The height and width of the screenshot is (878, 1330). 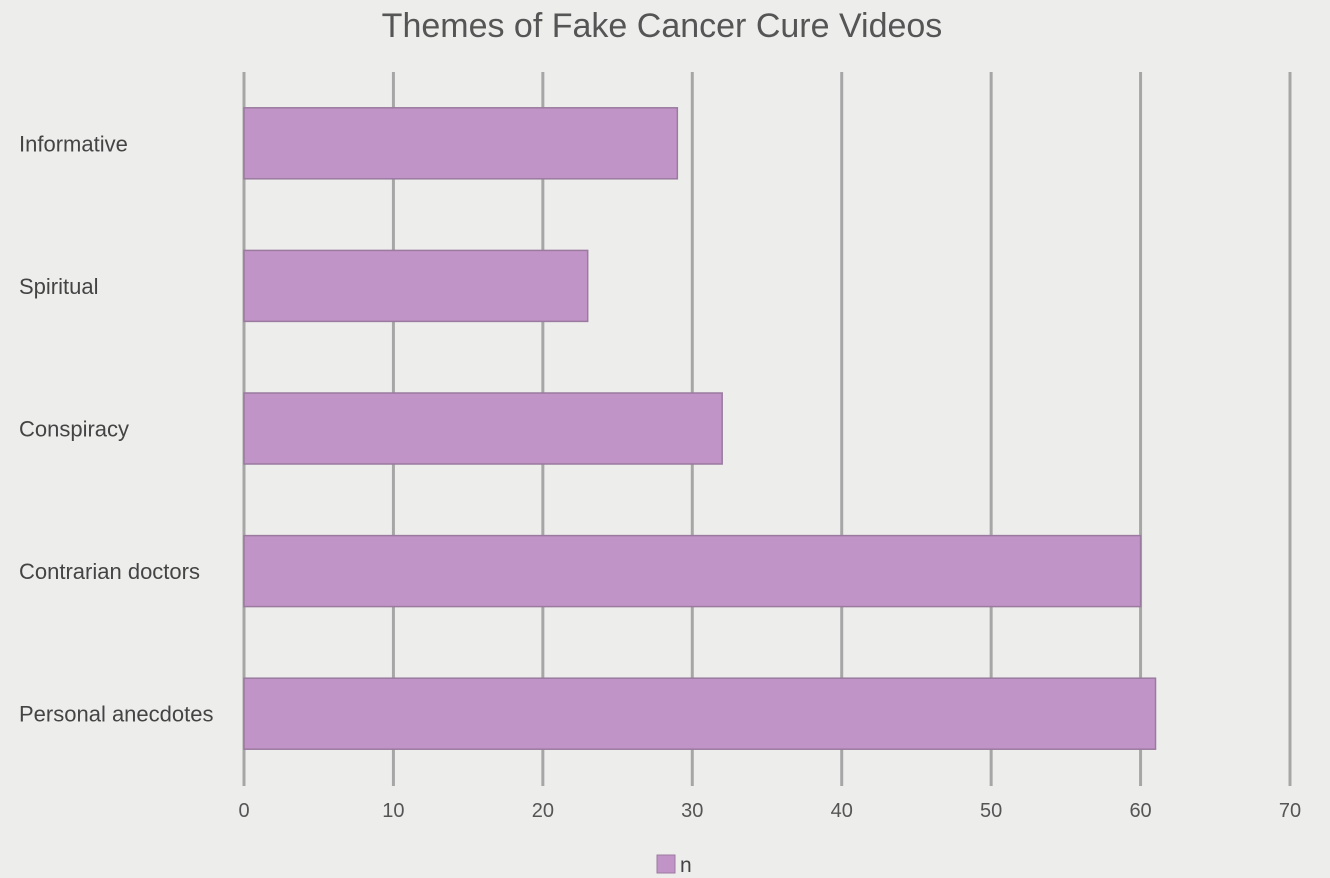 What do you see at coordinates (243, 811) in the screenshot?
I see `x-tick-label: 0` at bounding box center [243, 811].